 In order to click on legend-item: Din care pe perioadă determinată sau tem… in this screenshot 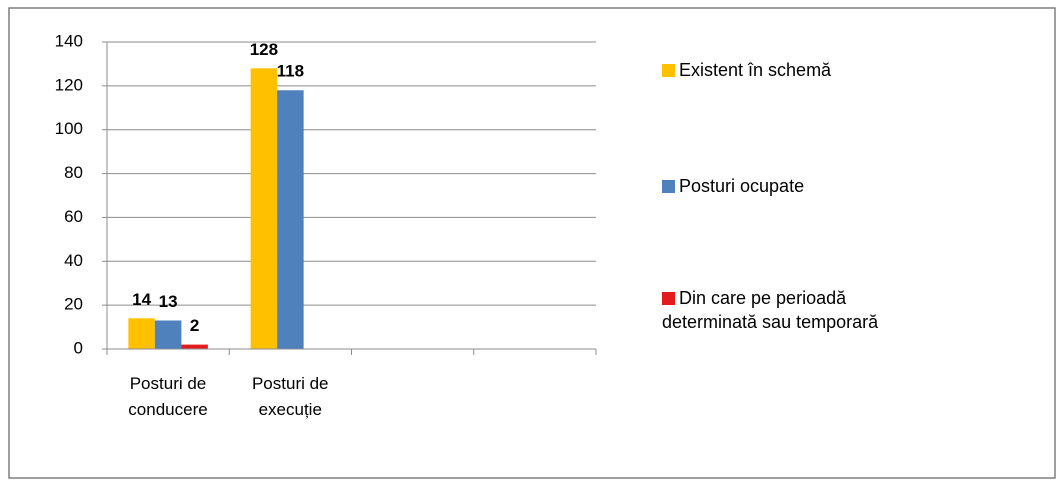, I will do `click(802, 310)`.